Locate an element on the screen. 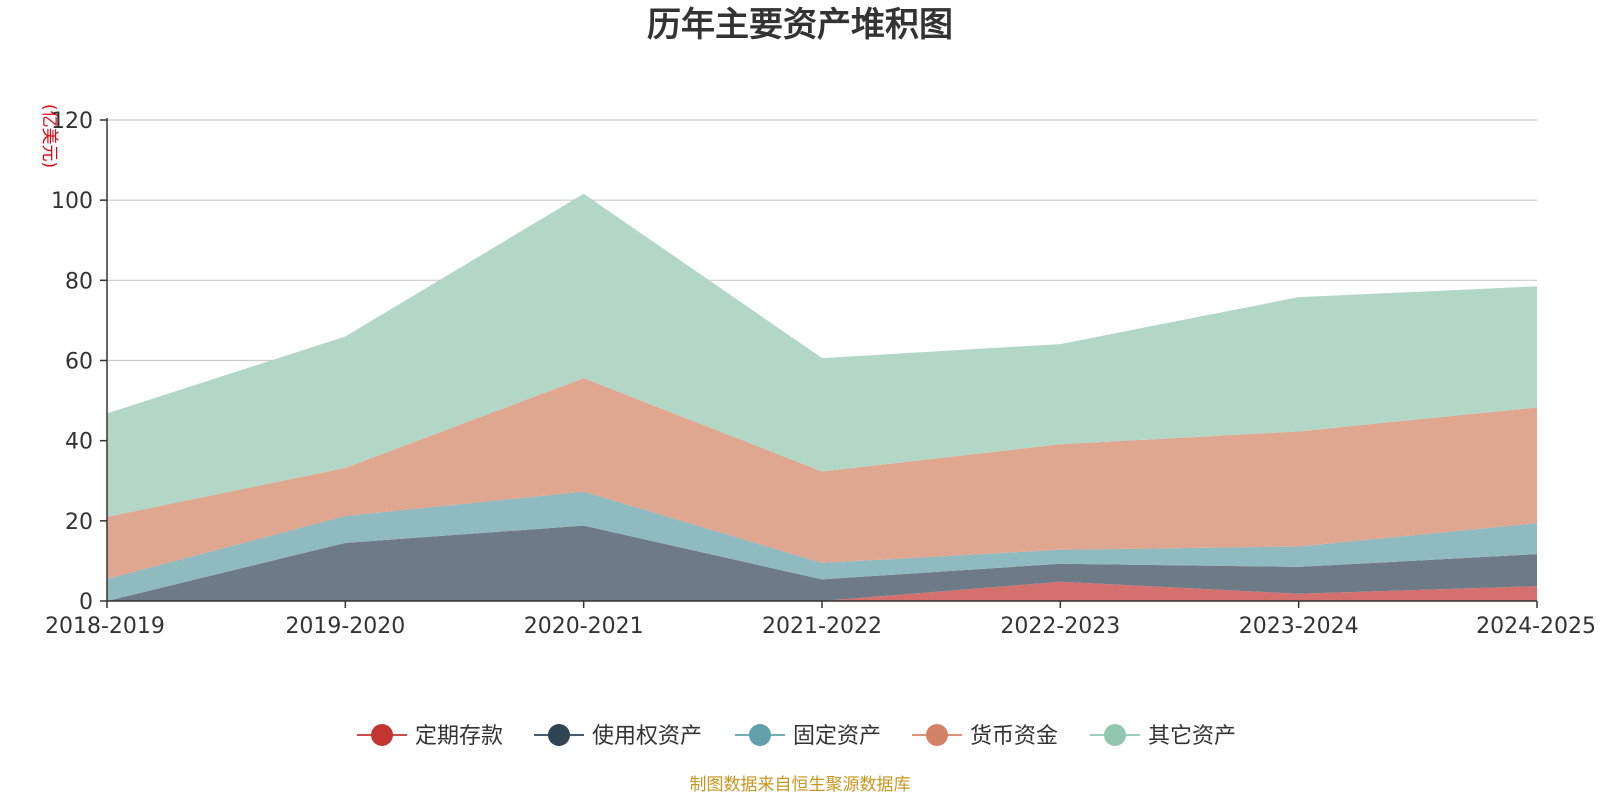  y-tick-label: 100 is located at coordinates (72, 201).